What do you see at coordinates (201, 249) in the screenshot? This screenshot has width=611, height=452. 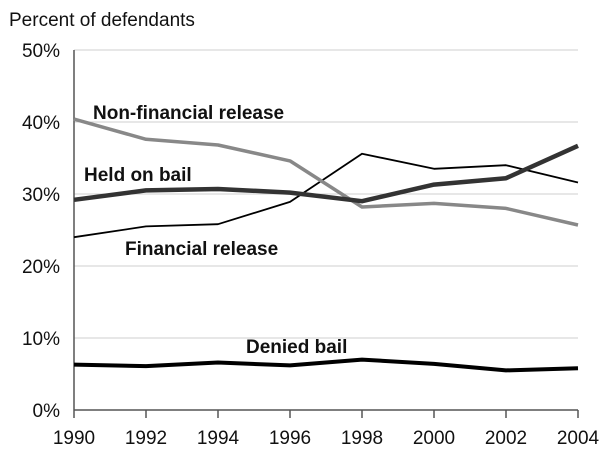 I see `series-label-financial-release: Financial release` at bounding box center [201, 249].